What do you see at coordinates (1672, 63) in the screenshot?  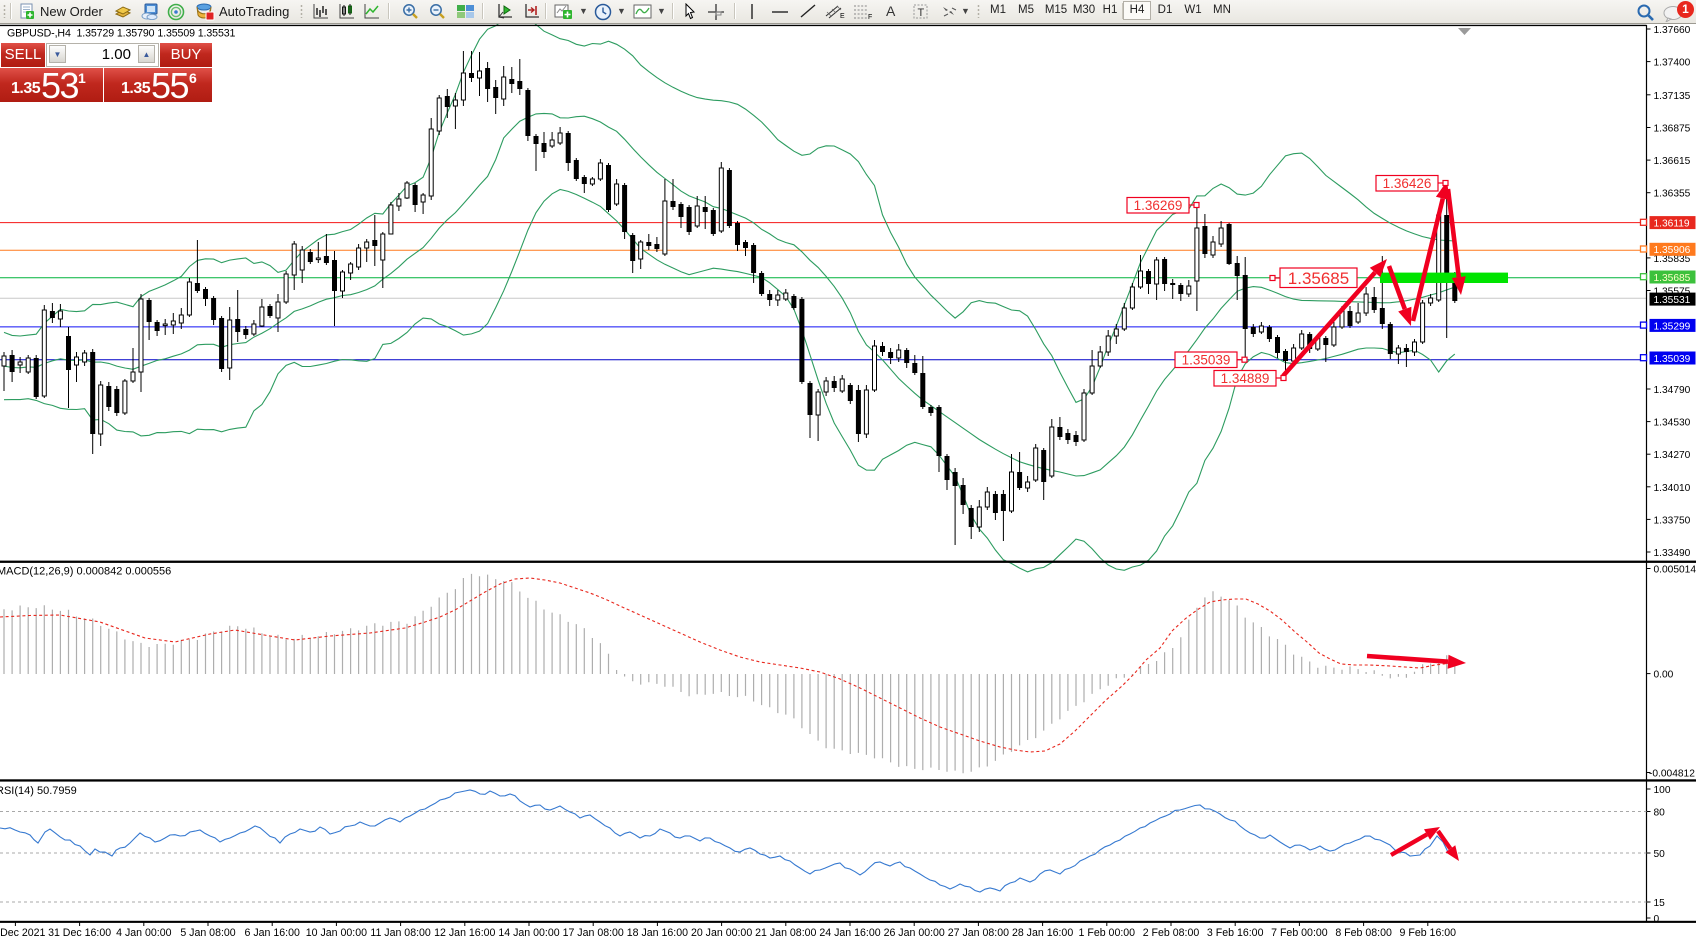 I see `svg-text: 1.37400` at bounding box center [1672, 63].